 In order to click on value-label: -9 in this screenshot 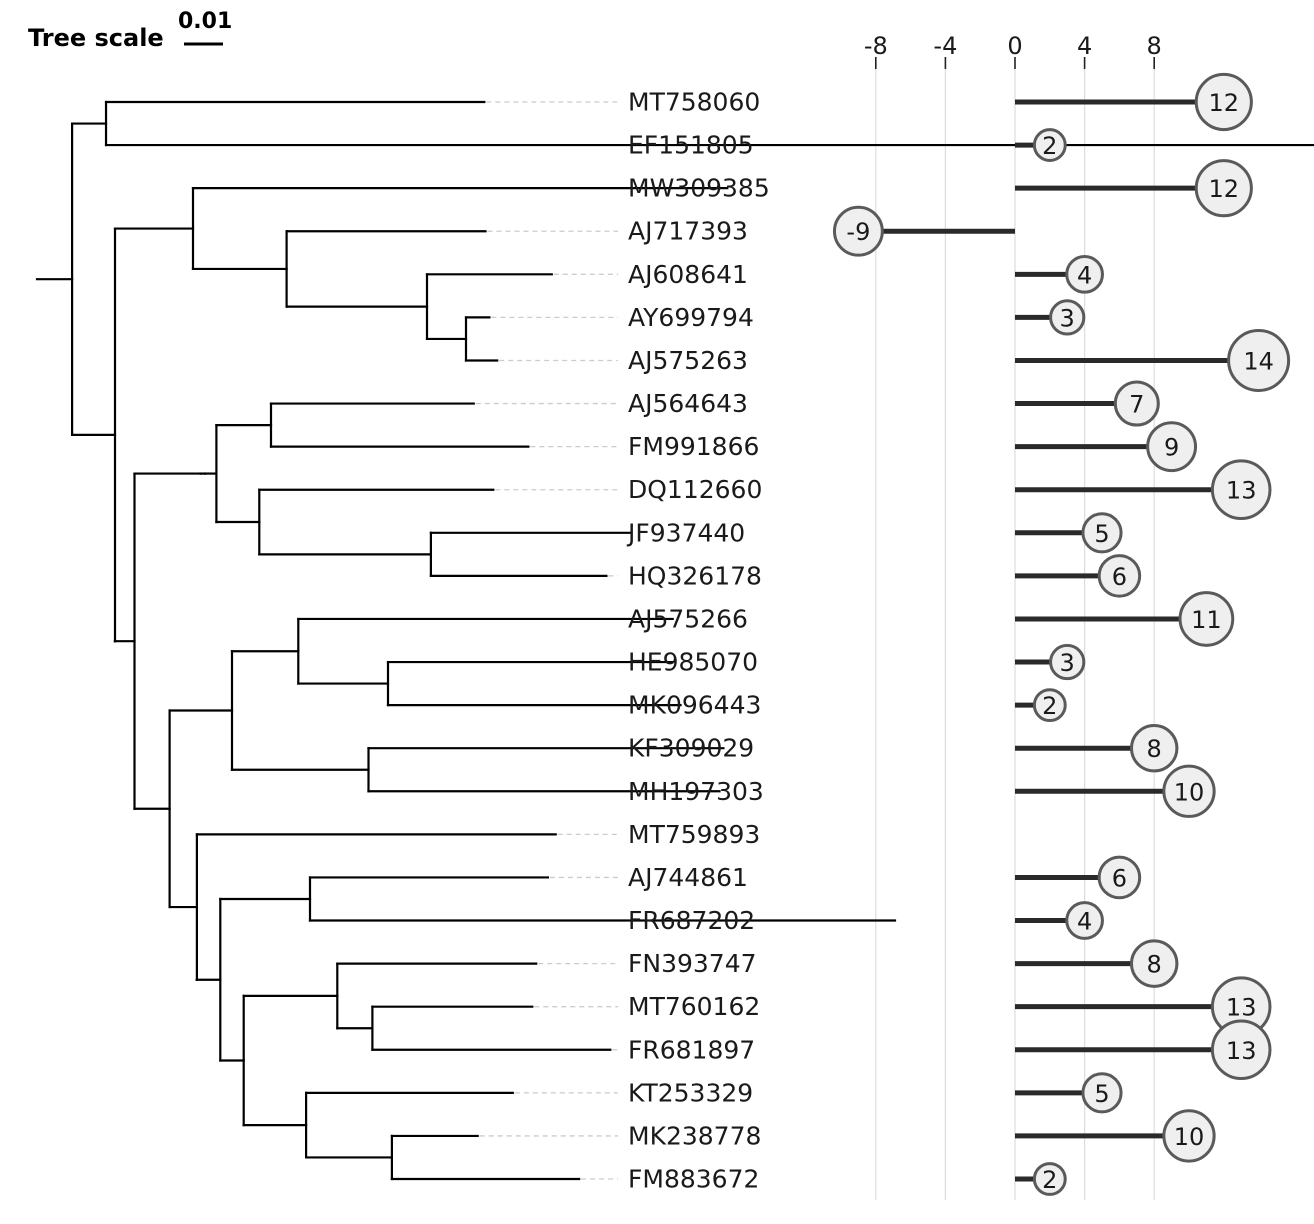, I will do `click(858, 232)`.